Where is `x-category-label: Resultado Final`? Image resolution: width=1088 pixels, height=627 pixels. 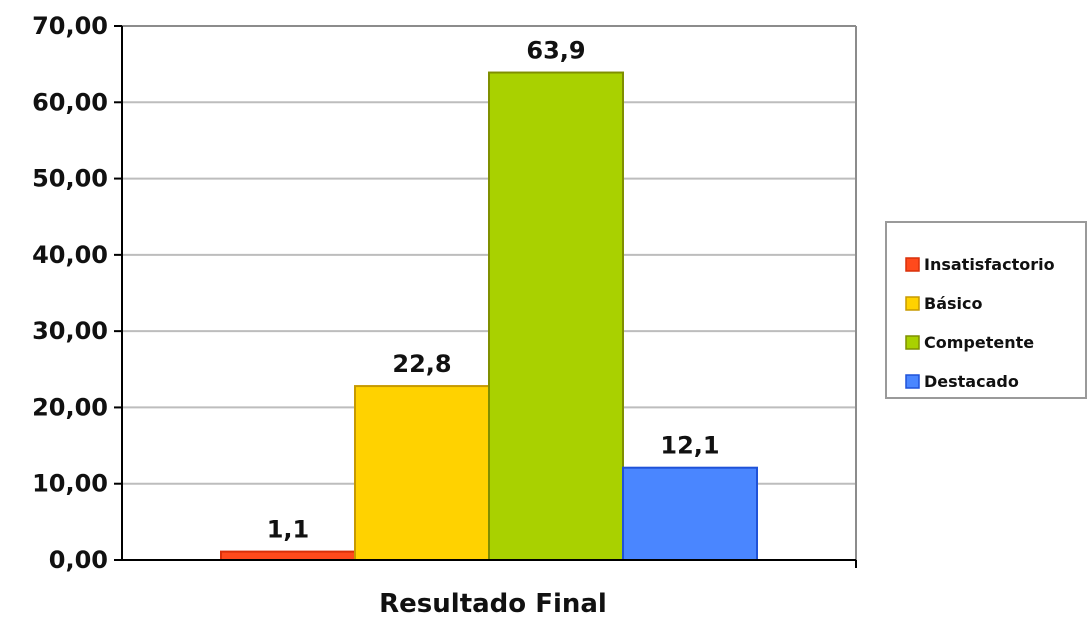 x-category-label: Resultado Final is located at coordinates (493, 604).